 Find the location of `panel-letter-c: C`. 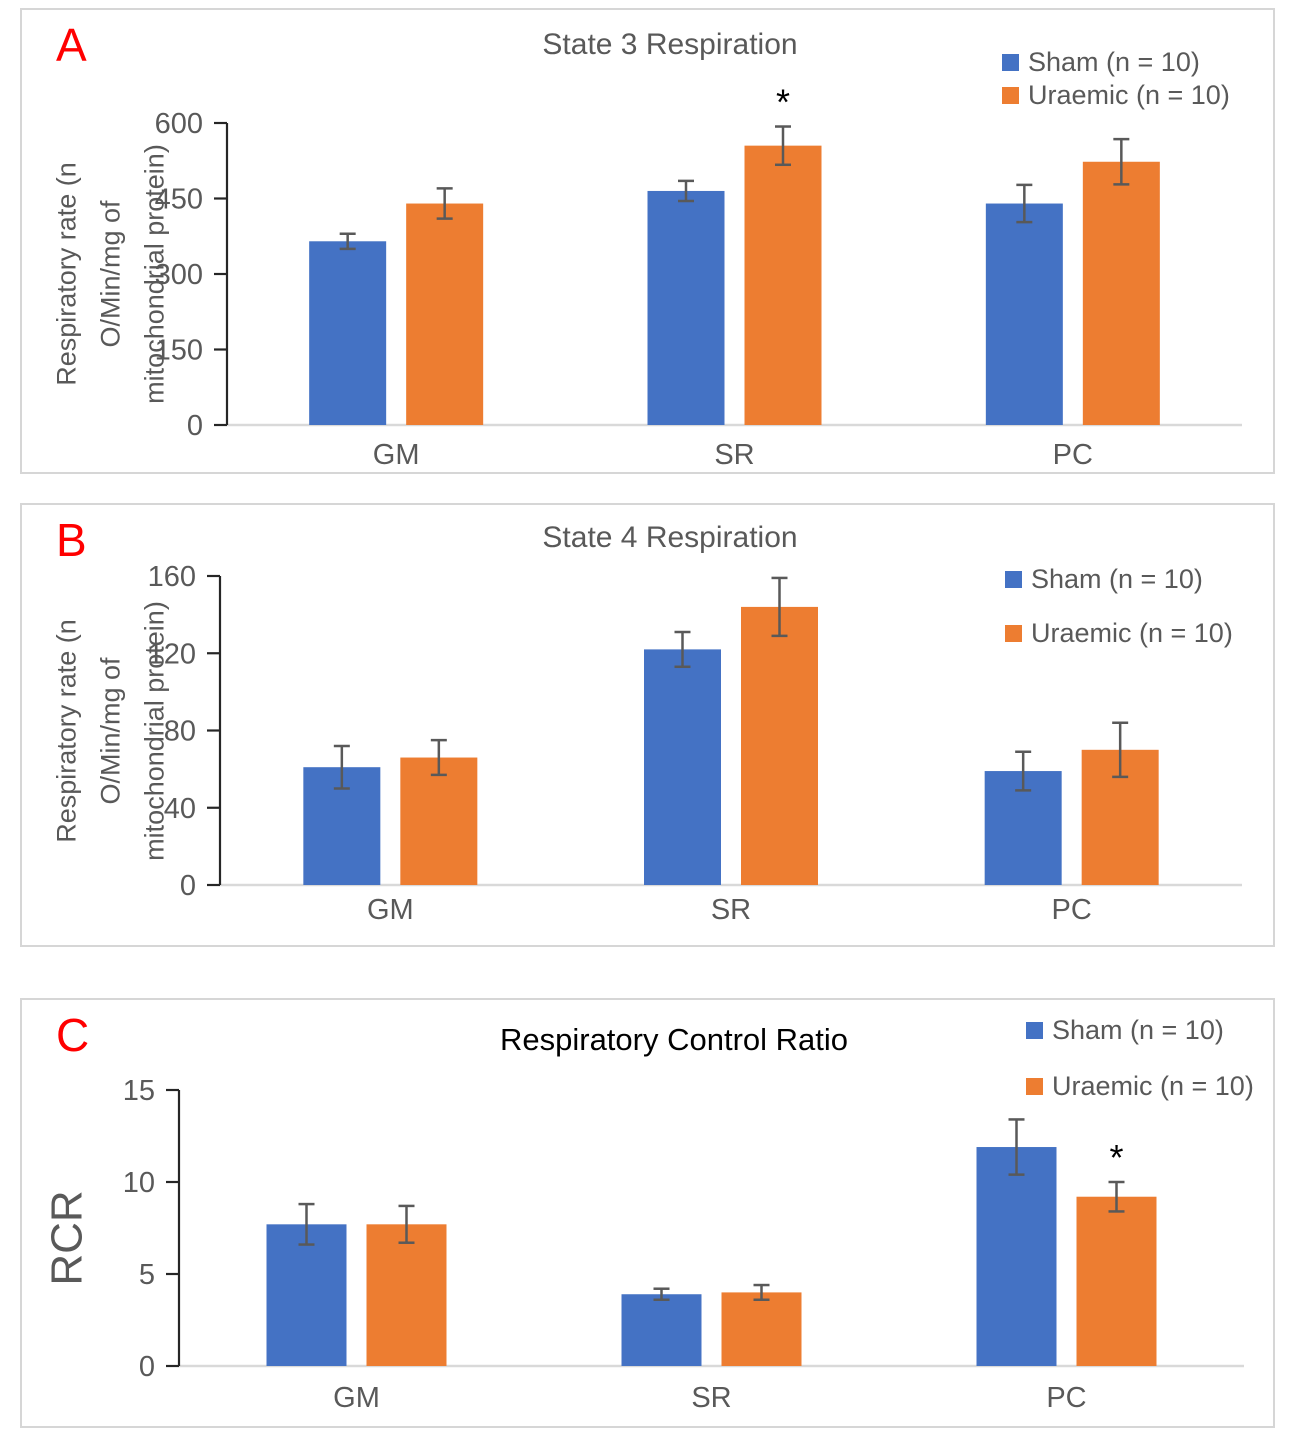

panel-letter-c: C is located at coordinates (73, 1035).